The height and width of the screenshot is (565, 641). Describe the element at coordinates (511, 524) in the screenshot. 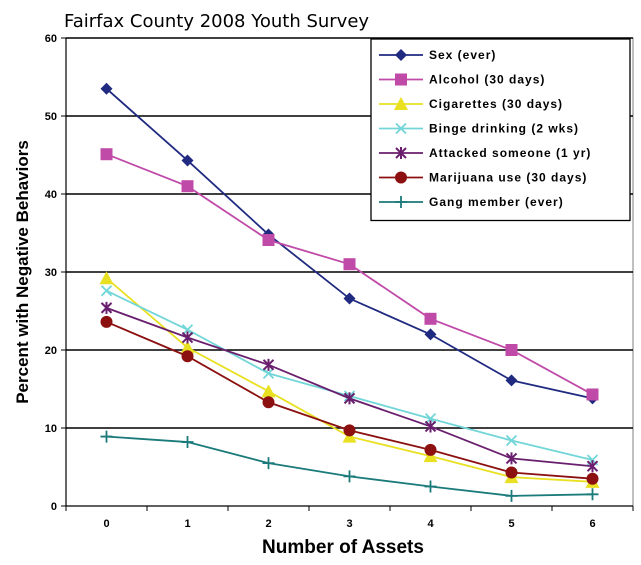

I see `x-tick-label: 5` at that location.